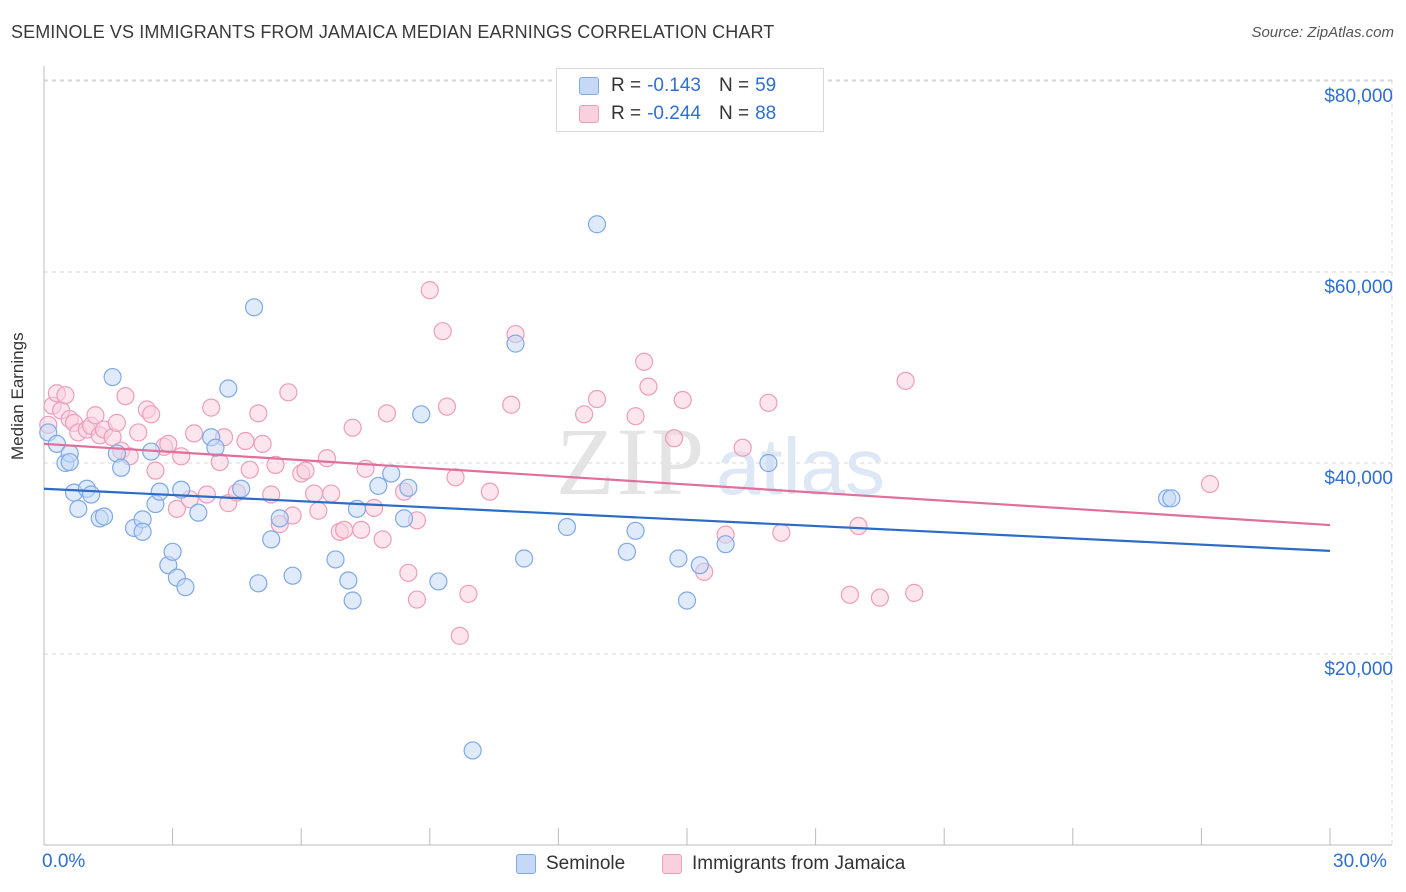  What do you see at coordinates (674, 85) in the screenshot?
I see `r-value: -0.143` at bounding box center [674, 85].